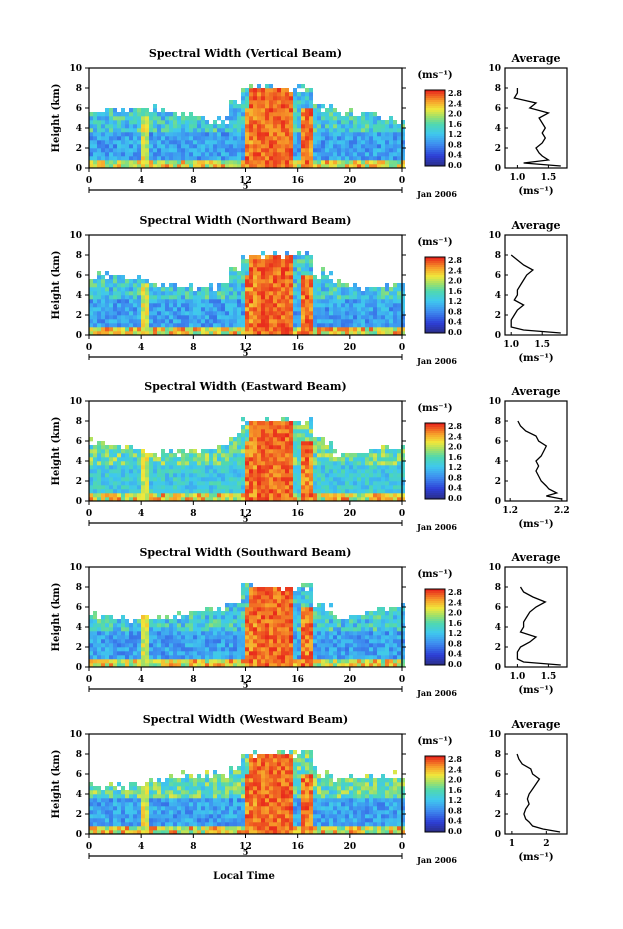 The width and height of the screenshot is (623, 929). Describe the element at coordinates (498, 628) in the screenshot. I see `avg-y-tick-label: 4` at that location.